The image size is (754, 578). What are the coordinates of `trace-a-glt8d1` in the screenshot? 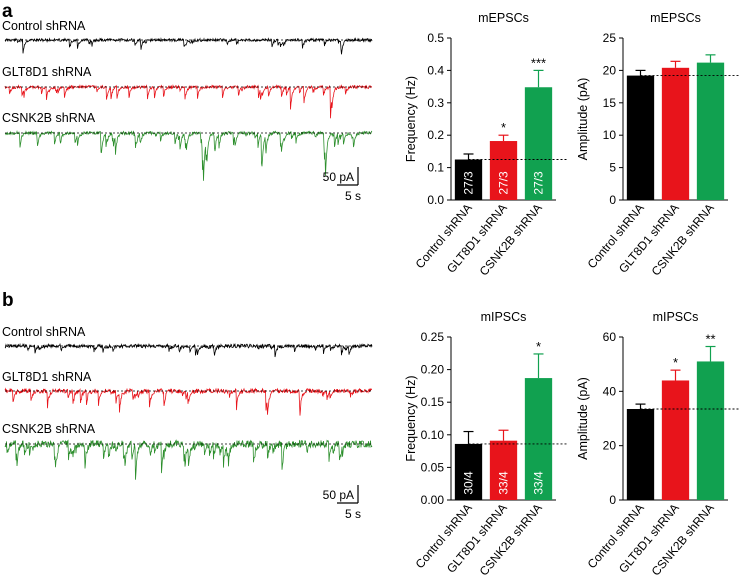 It's located at (188, 101).